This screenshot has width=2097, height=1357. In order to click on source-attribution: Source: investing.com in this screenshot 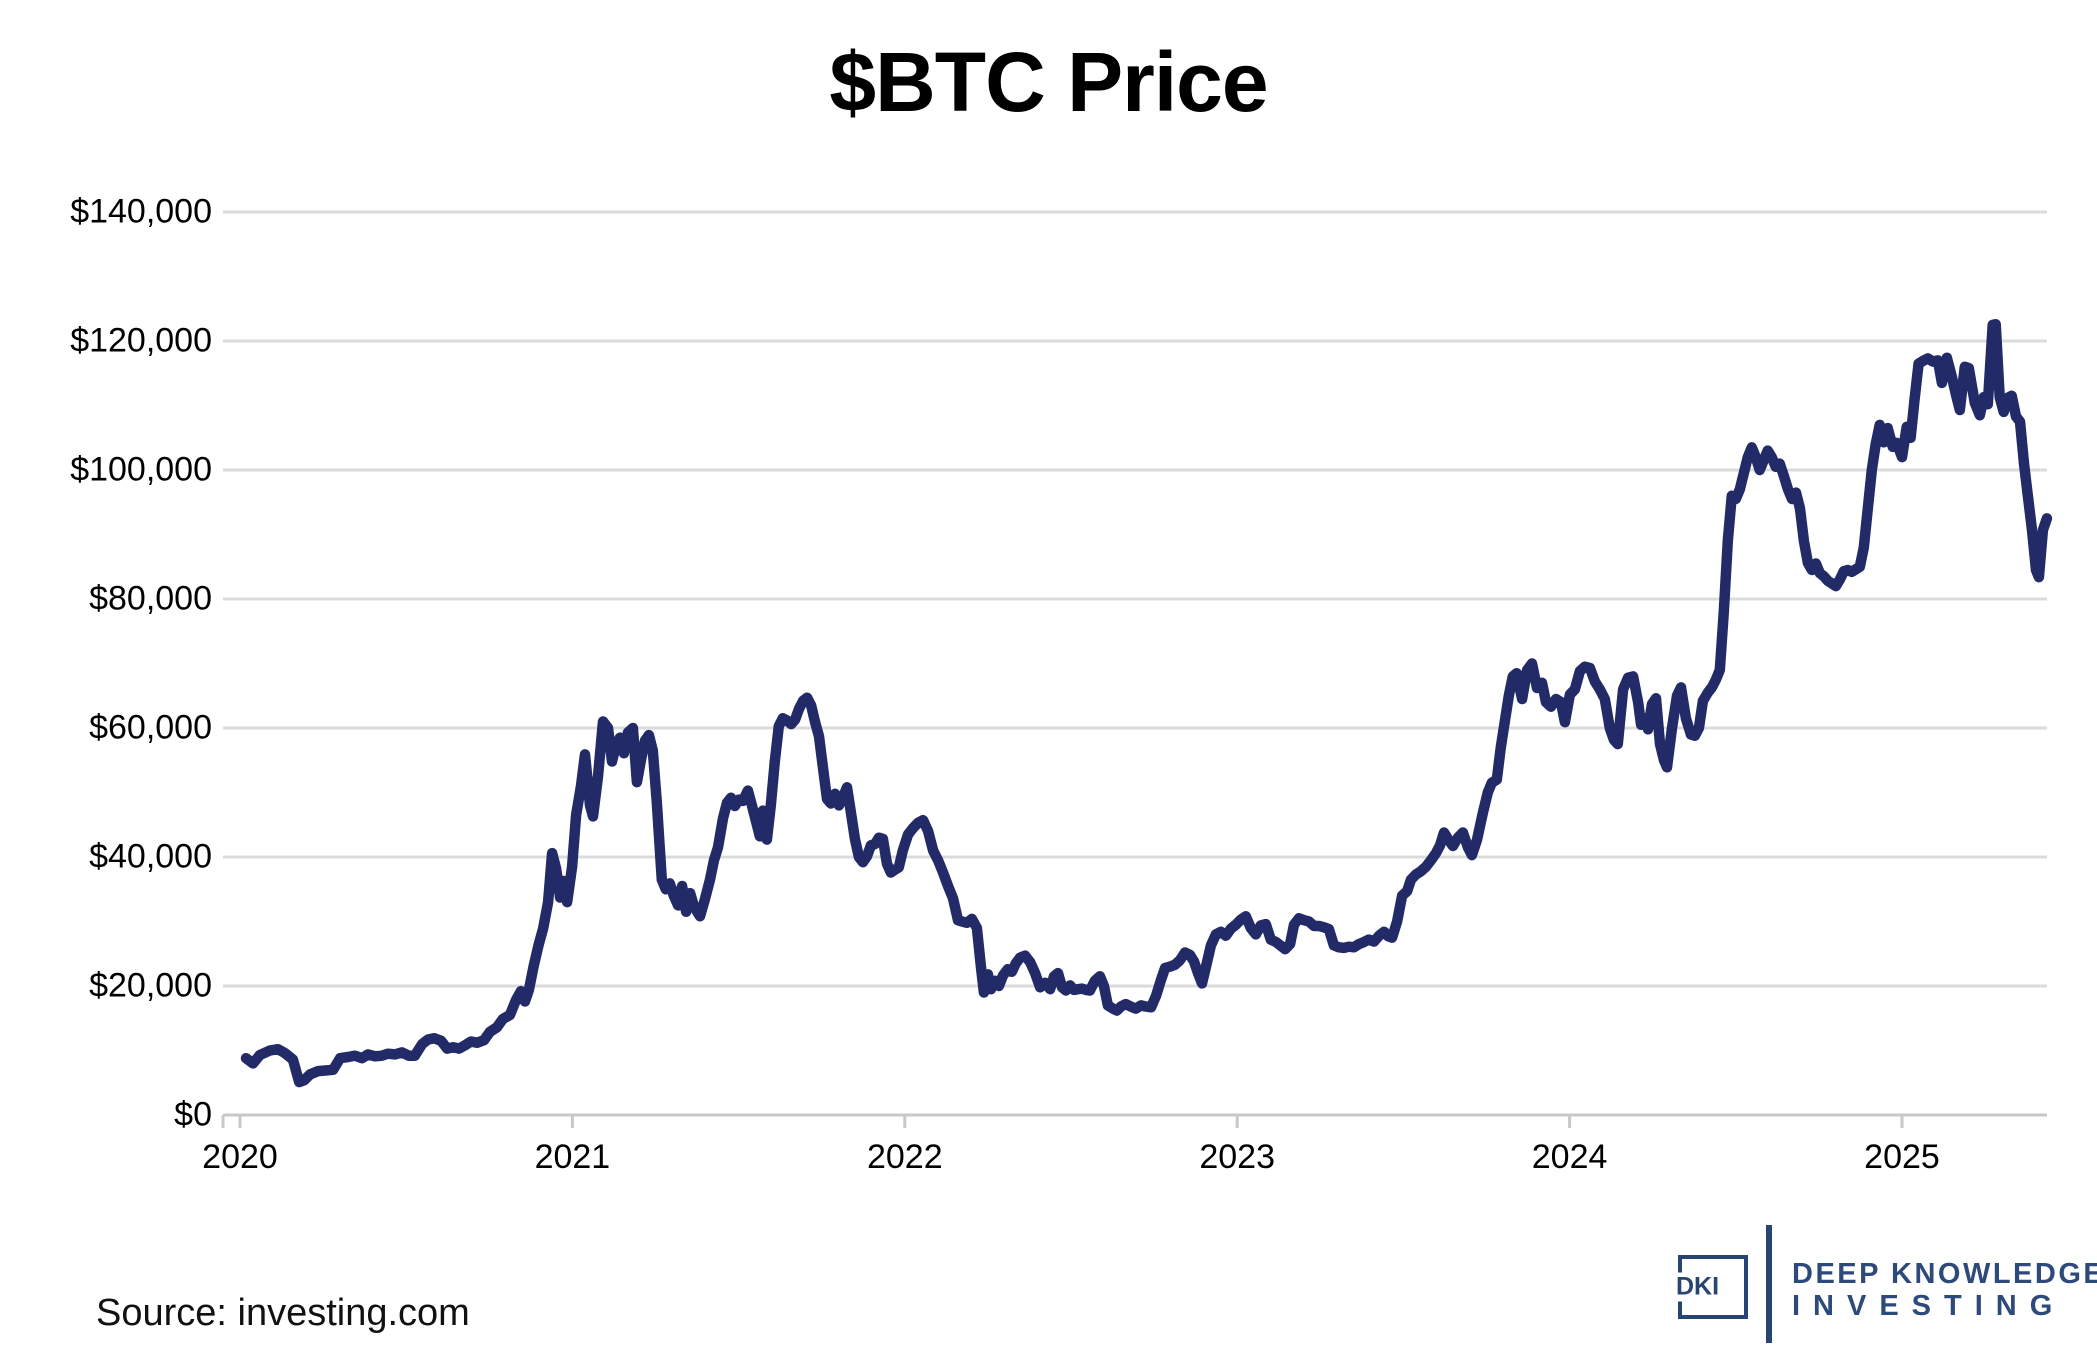, I will do `click(283, 1313)`.